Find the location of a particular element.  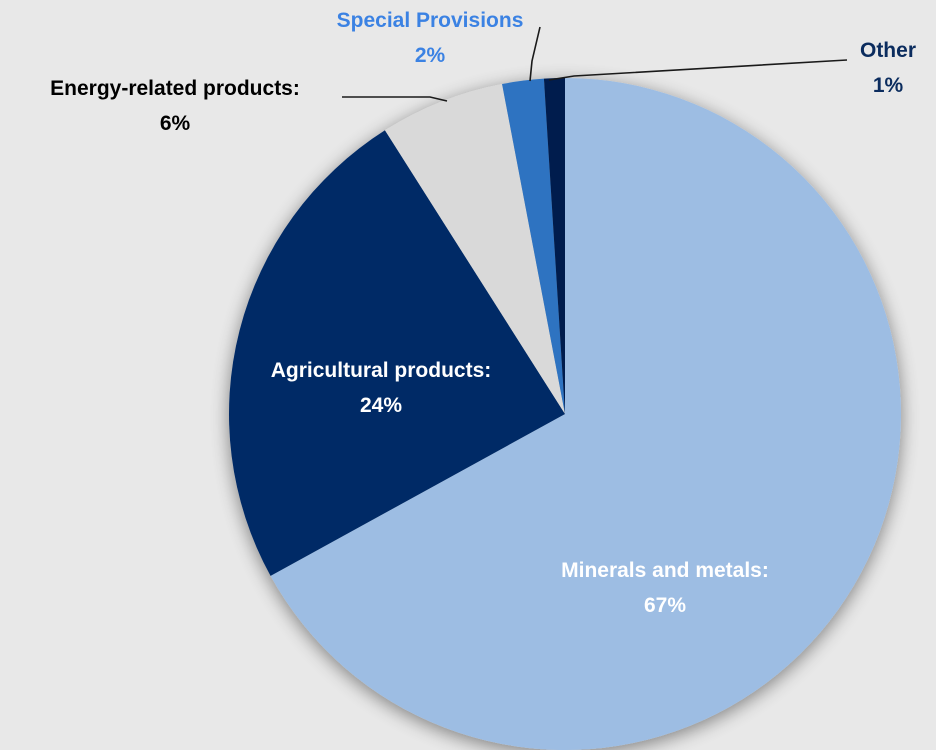

slice-label-special-provisions: Special Provisions 2% is located at coordinates (430, 38).